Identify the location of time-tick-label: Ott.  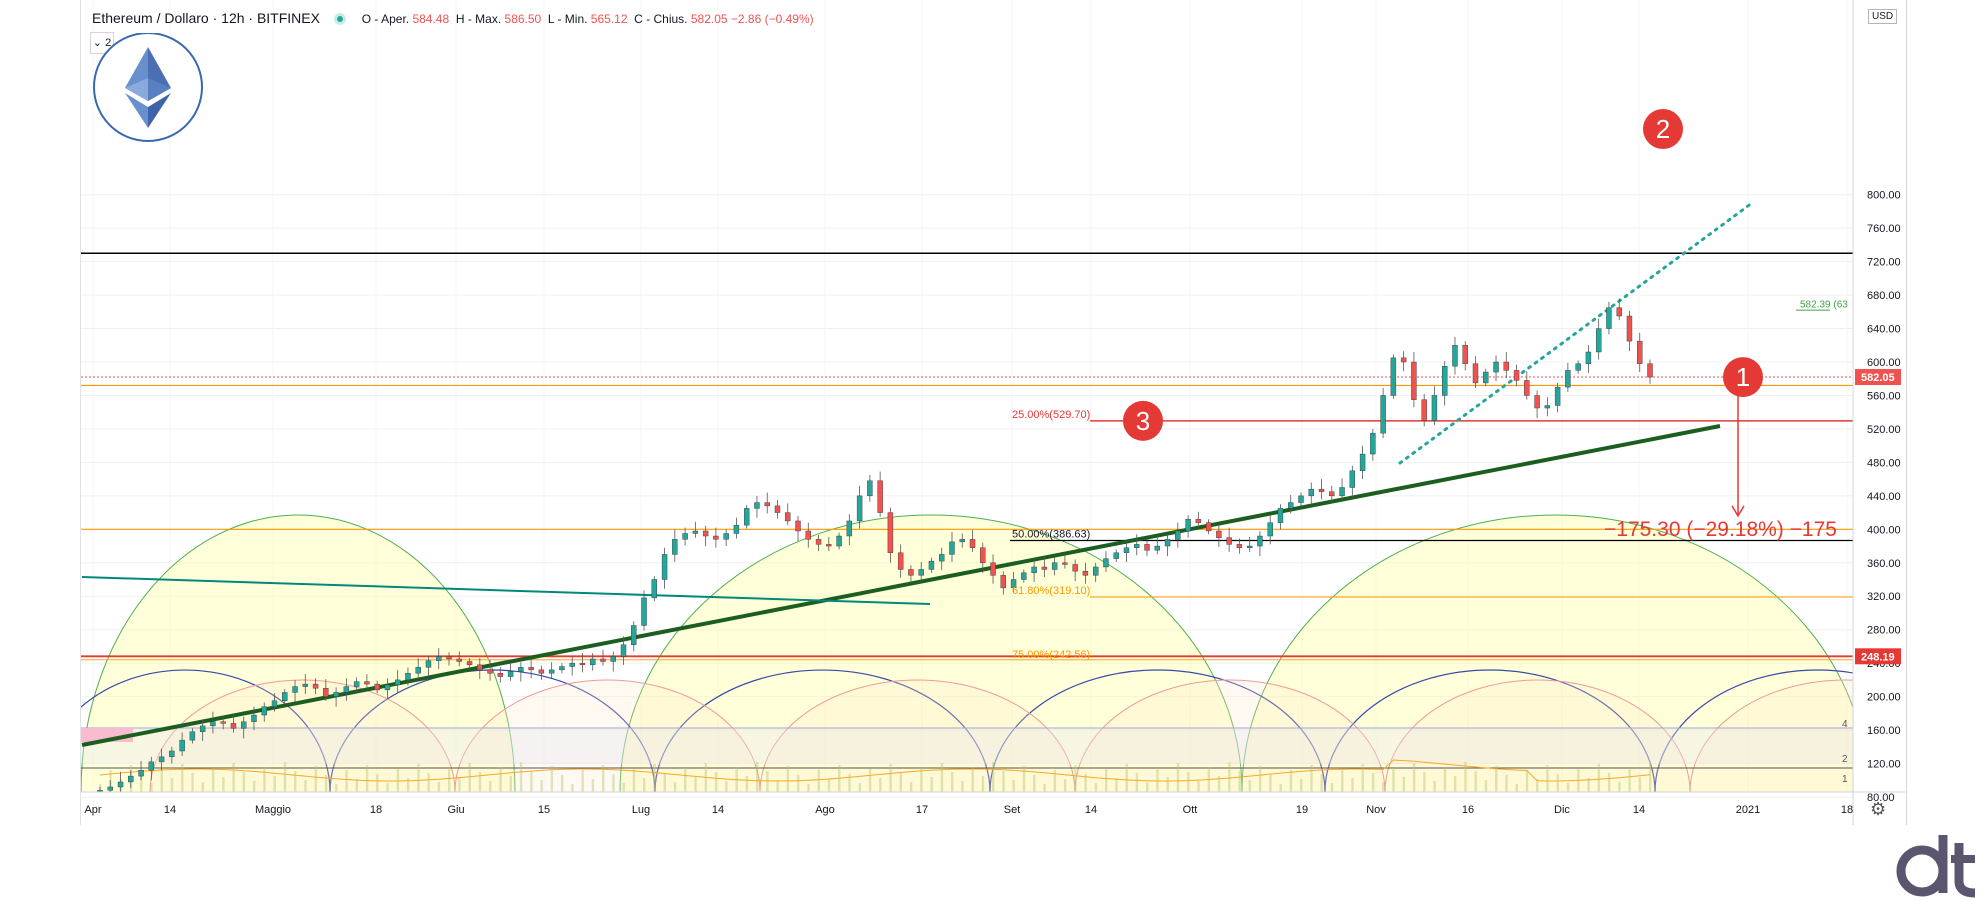
(1190, 810).